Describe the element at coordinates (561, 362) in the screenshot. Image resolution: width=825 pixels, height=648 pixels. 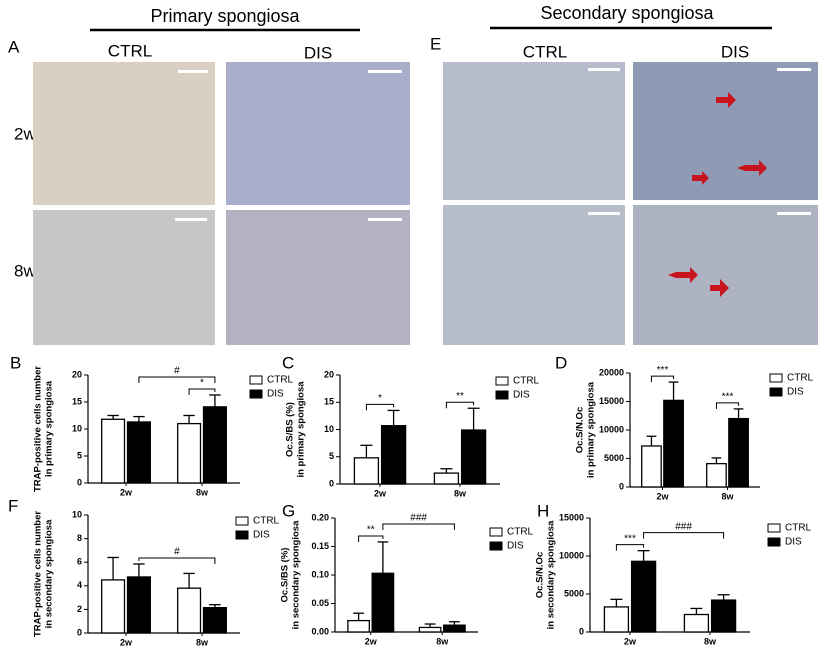
I see `panel-letter: D` at that location.